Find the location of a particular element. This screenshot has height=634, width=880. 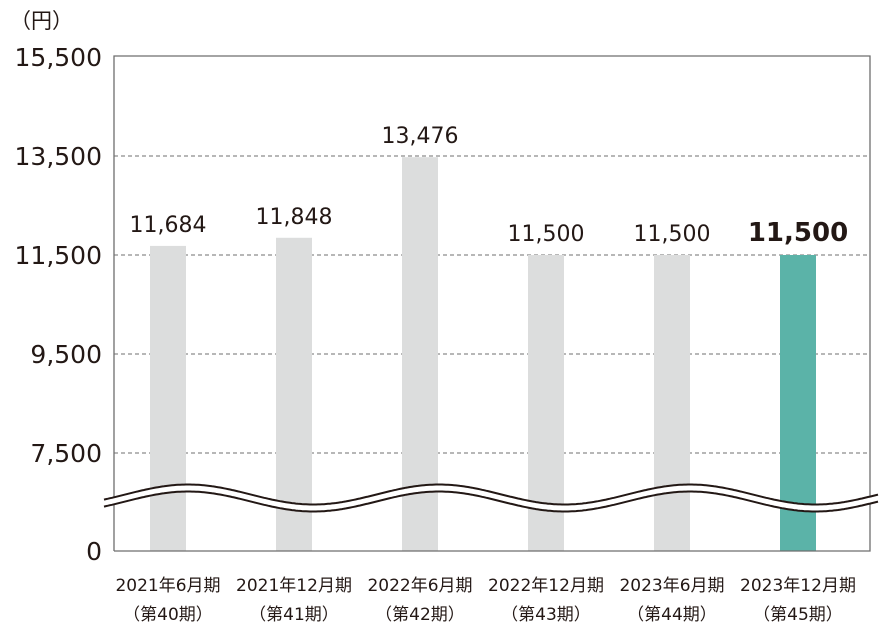

x-tick-label-period: 2021年6月期 is located at coordinates (167, 586).